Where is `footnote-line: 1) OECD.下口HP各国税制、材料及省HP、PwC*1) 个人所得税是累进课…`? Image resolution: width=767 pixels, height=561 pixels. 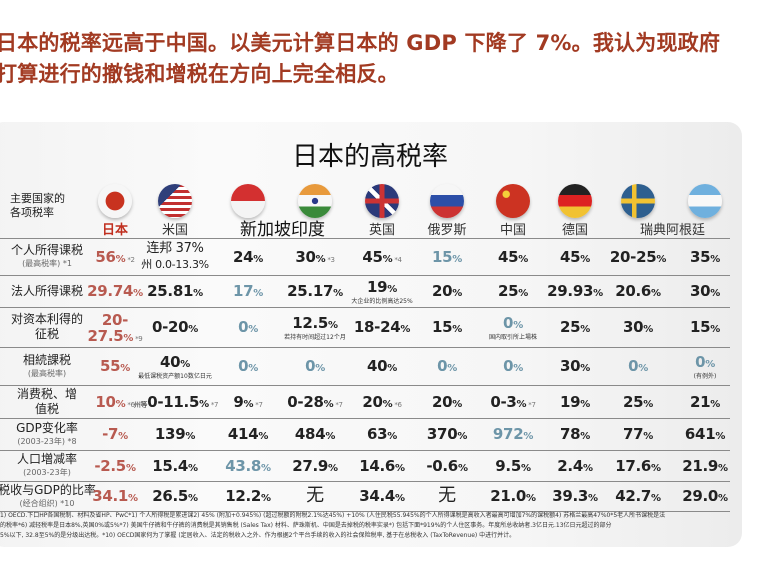 footnote-line: 1) OECD.下口HP各国税制、材料及省HP、PwC*1) 个人所得税是累进课… is located at coordinates (333, 515).